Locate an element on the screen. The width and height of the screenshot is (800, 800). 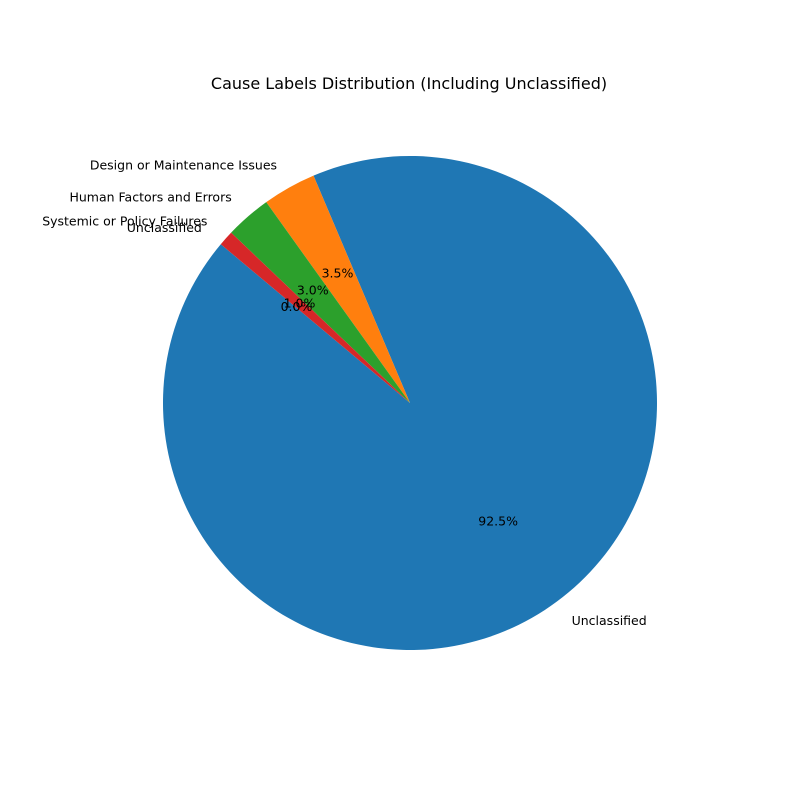
slice-percent-label: 92.5% is located at coordinates (498, 521).